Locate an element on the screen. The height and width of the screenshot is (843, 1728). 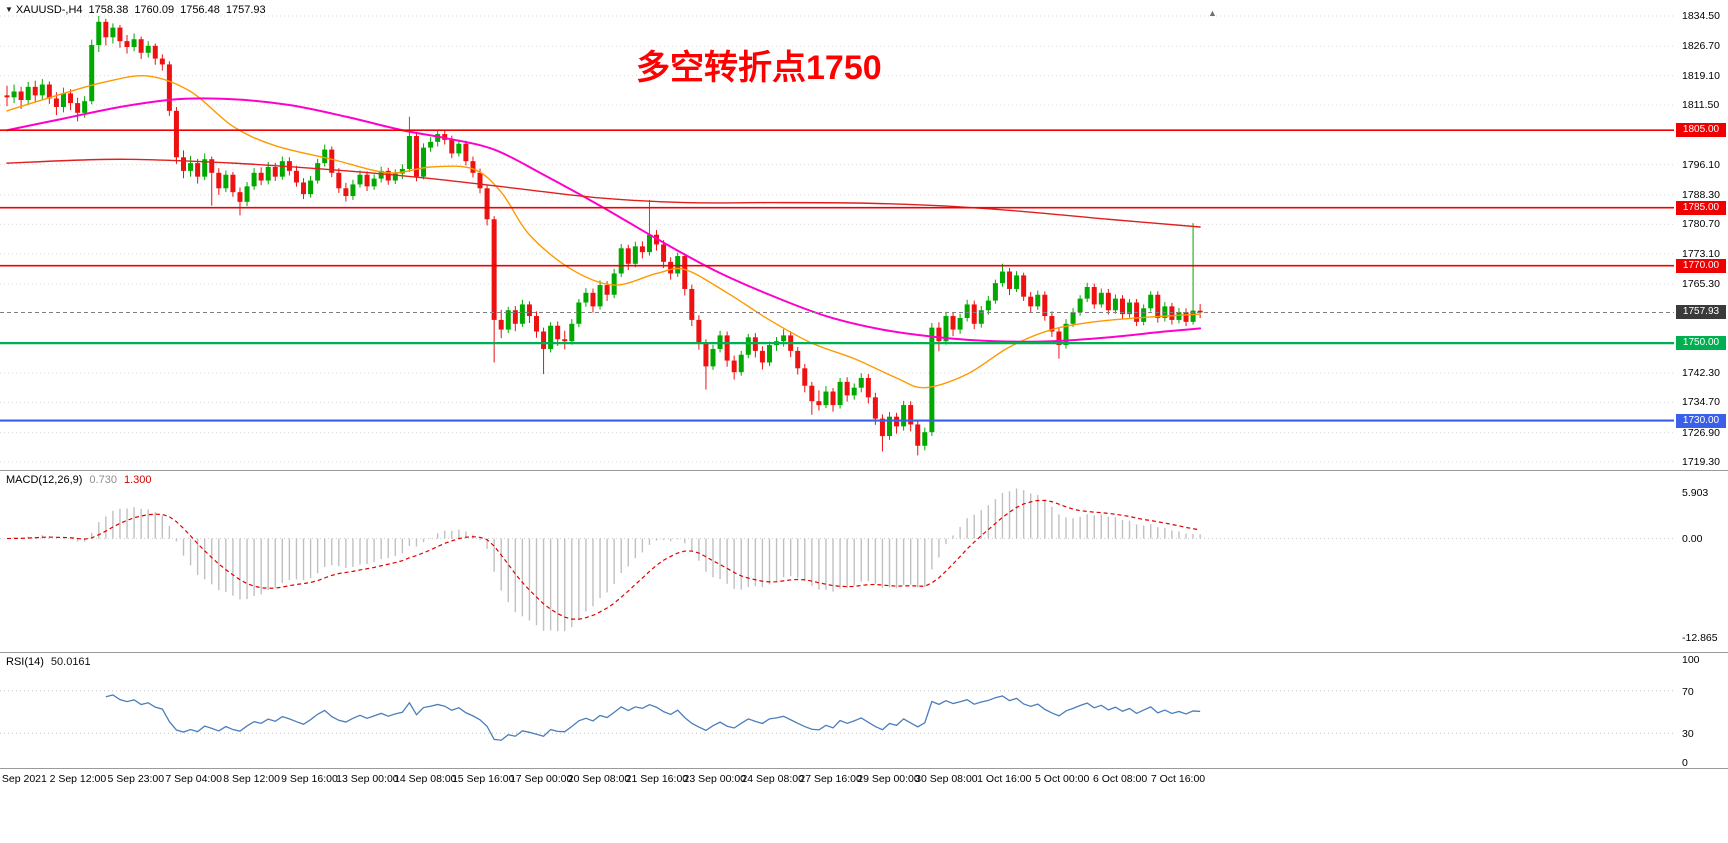
y-axis-label: 1780.70 is located at coordinates (1701, 224).